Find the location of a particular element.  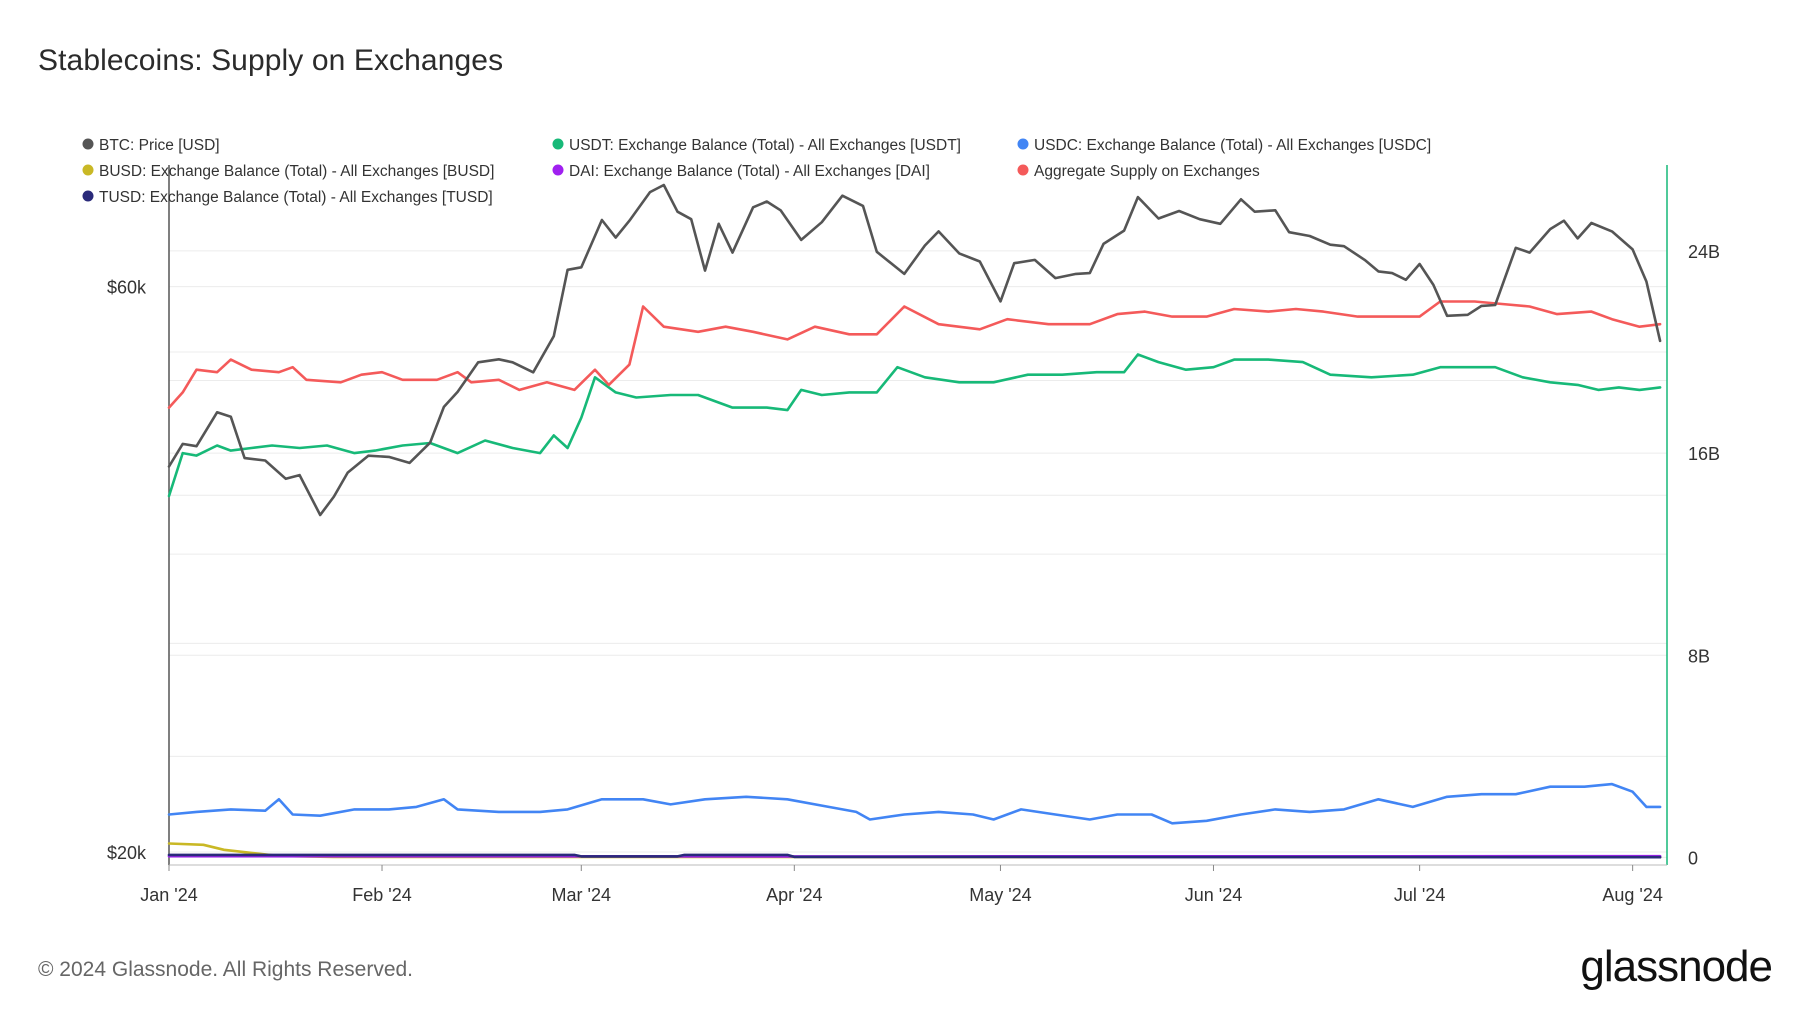

legend-label: Aggregate Supply on Exchanges is located at coordinates (1147, 171).